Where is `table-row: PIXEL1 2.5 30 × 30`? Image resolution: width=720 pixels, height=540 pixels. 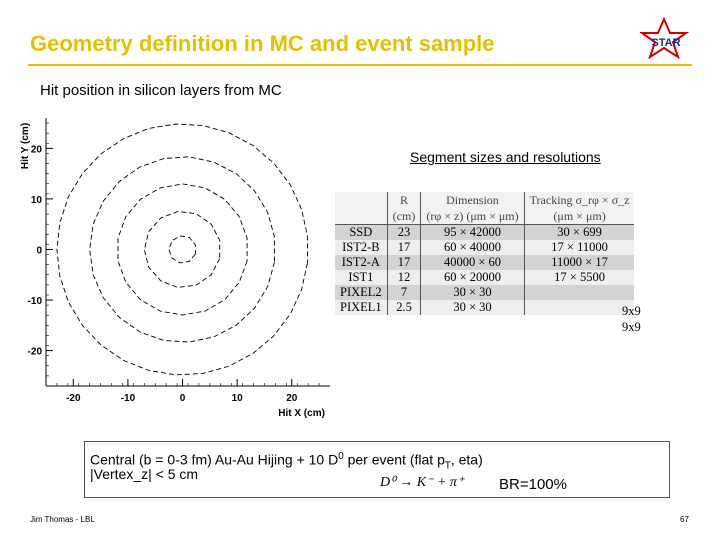
table-row: PIXEL1 2.5 30 × 30 is located at coordinates (485, 307).